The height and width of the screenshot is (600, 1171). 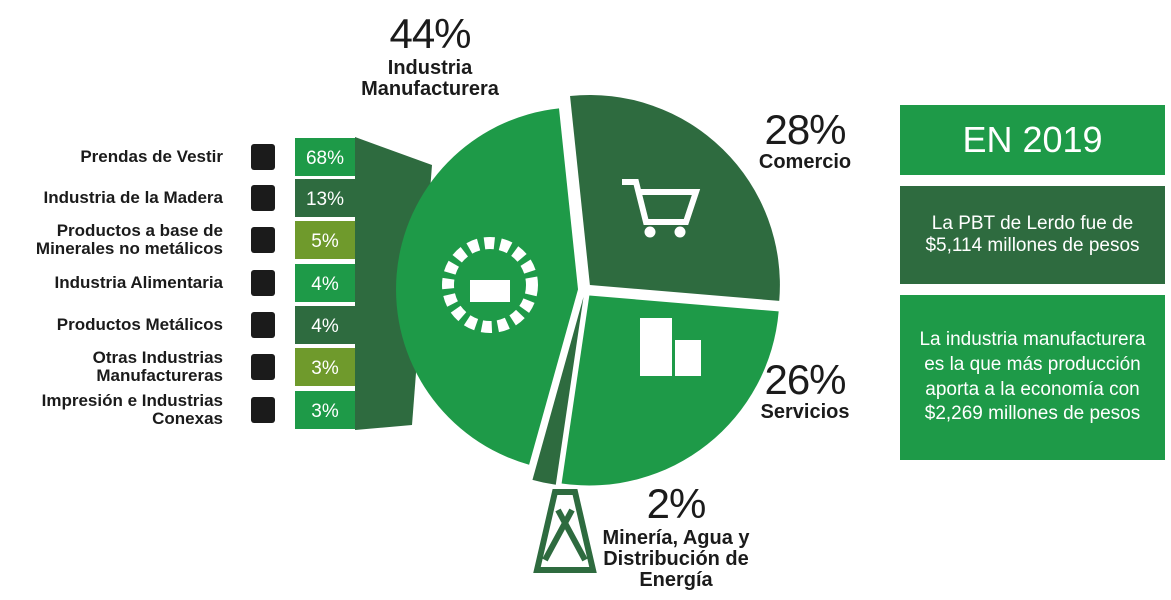 I want to click on pie-value-label: 28%, so click(x=805, y=129).